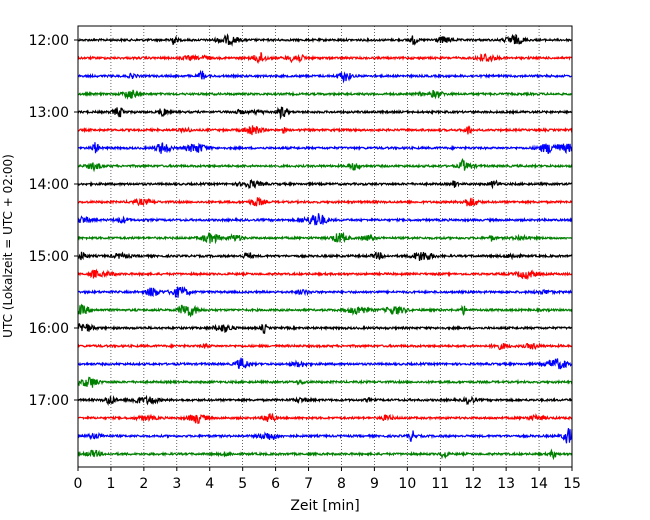  What do you see at coordinates (49, 257) in the screenshot?
I see `y-tick-label-3: 15:00` at bounding box center [49, 257].